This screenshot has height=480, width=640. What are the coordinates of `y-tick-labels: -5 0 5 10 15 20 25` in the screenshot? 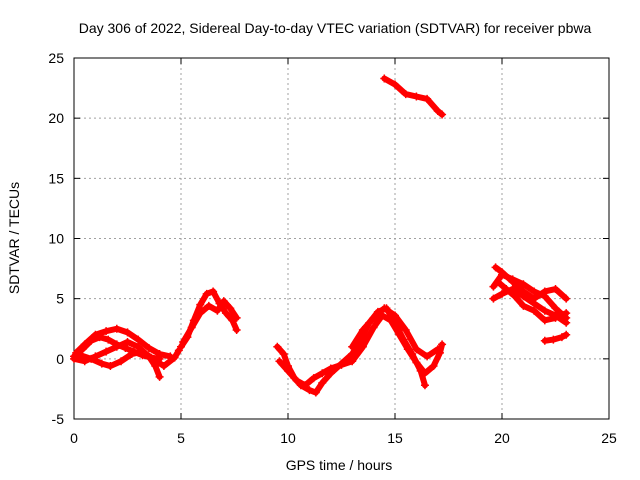 It's located at (56, 238).